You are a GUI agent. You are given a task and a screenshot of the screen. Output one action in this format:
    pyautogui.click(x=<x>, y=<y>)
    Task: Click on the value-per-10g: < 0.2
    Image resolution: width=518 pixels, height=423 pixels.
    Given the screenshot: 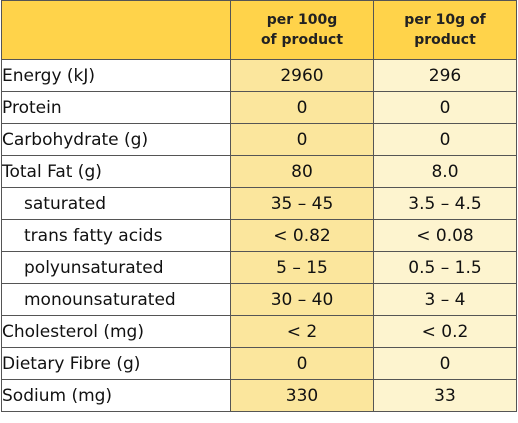 What is the action you would take?
    pyautogui.click(x=445, y=331)
    